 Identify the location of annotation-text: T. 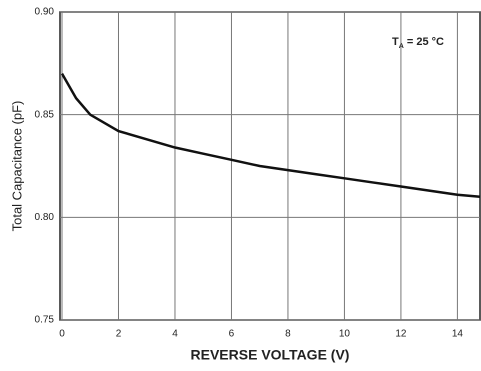
(395, 42).